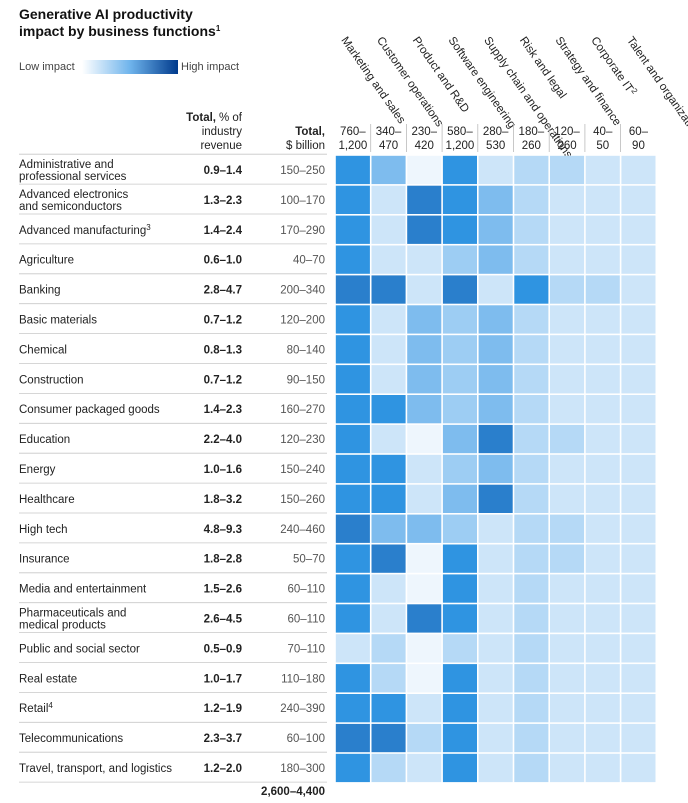 This screenshot has height=803, width=688. Describe the element at coordinates (223, 590) in the screenshot. I see `industry-total-pct: 1.5–2.6` at that location.